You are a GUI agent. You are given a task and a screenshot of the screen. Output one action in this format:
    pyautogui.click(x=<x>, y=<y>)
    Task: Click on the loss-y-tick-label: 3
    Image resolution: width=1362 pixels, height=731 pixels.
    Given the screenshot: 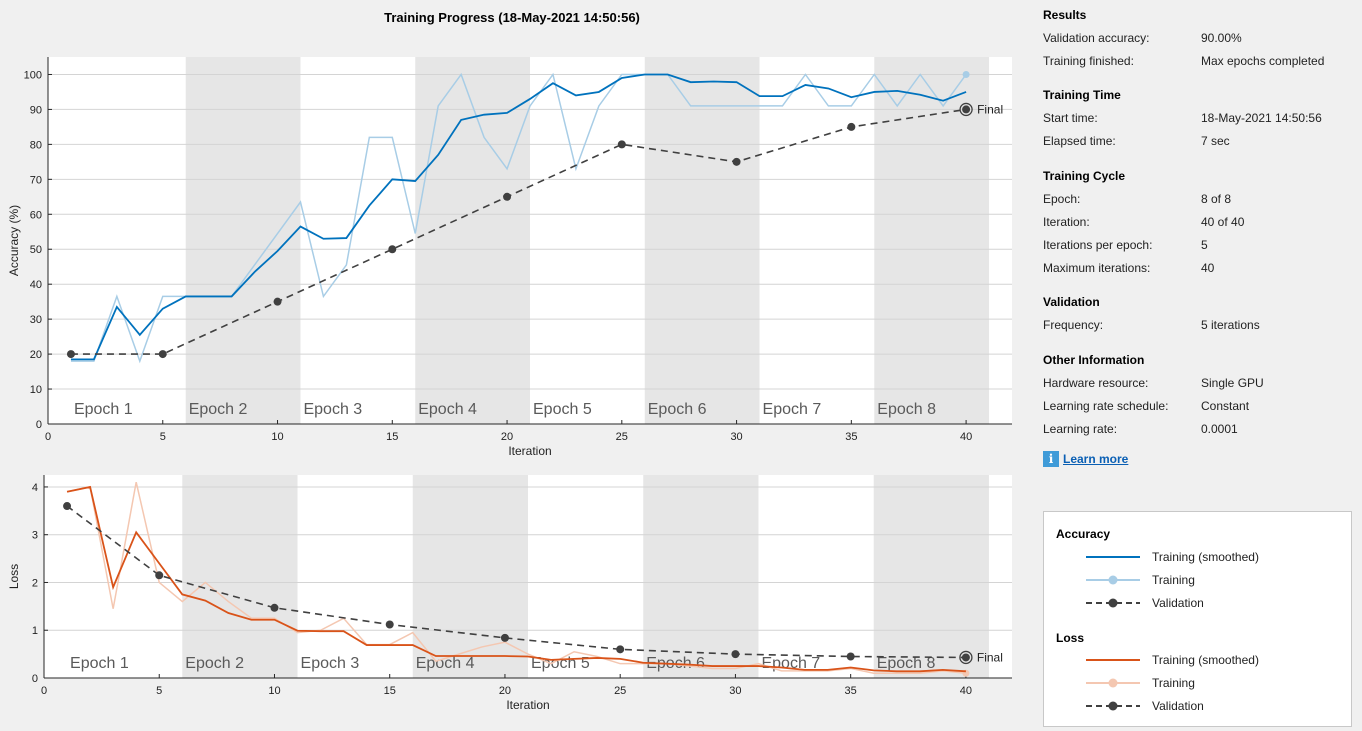 What is the action you would take?
    pyautogui.click(x=35, y=536)
    